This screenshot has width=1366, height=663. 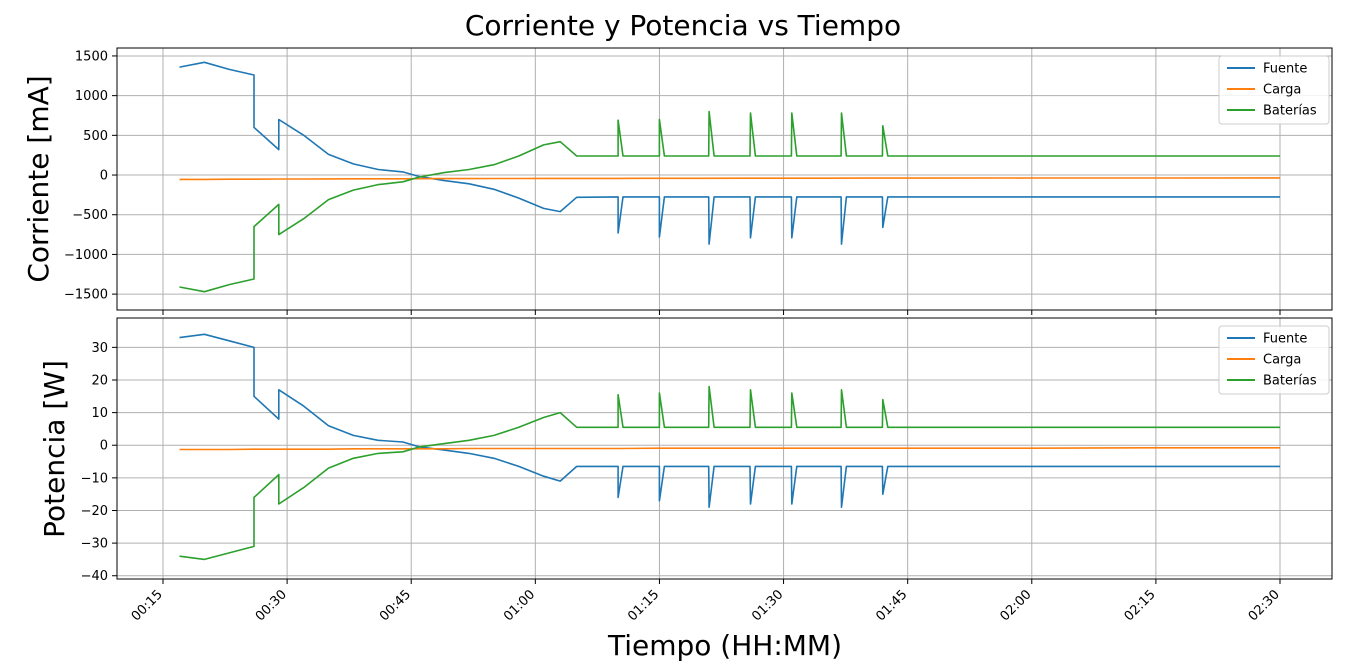 What do you see at coordinates (724, 645) in the screenshot?
I see `x-axis-label: Tiempo (HH:MM)` at bounding box center [724, 645].